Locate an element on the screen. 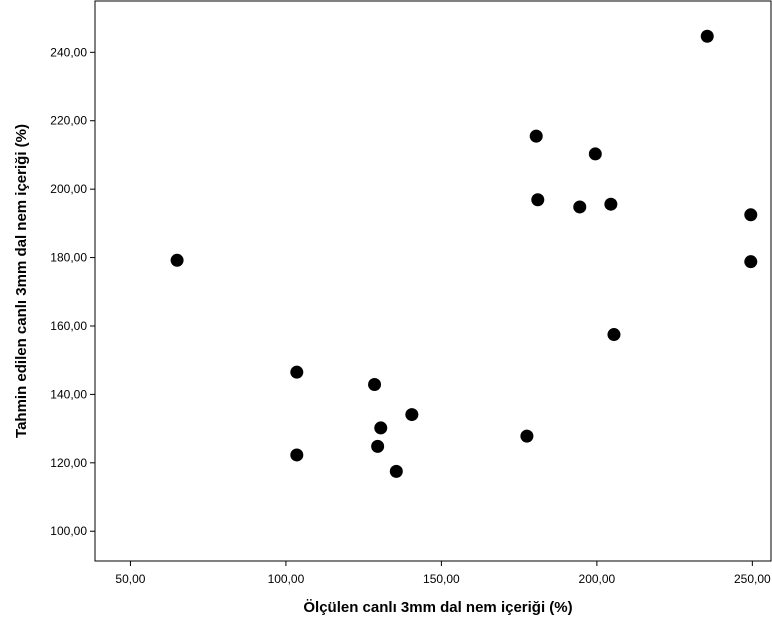 Image resolution: width=772 pixels, height=628 pixels. y-tick-label: 120,00 is located at coordinates (68, 463).